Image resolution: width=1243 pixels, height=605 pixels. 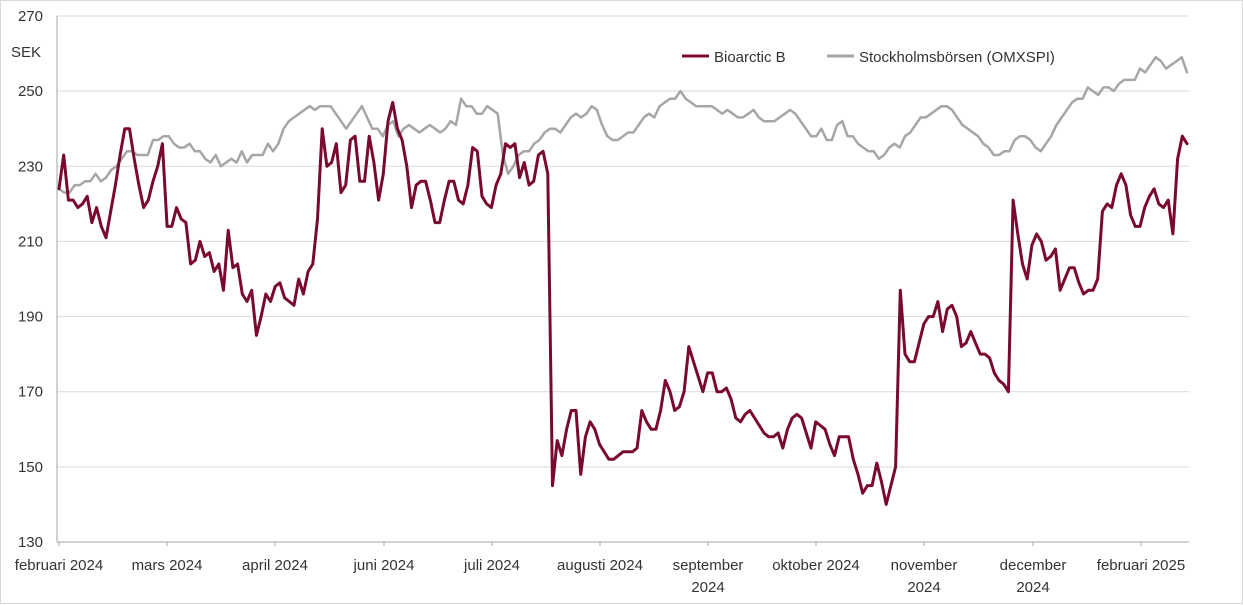 What do you see at coordinates (30, 91) in the screenshot?
I see `y-tick-label: 250` at bounding box center [30, 91].